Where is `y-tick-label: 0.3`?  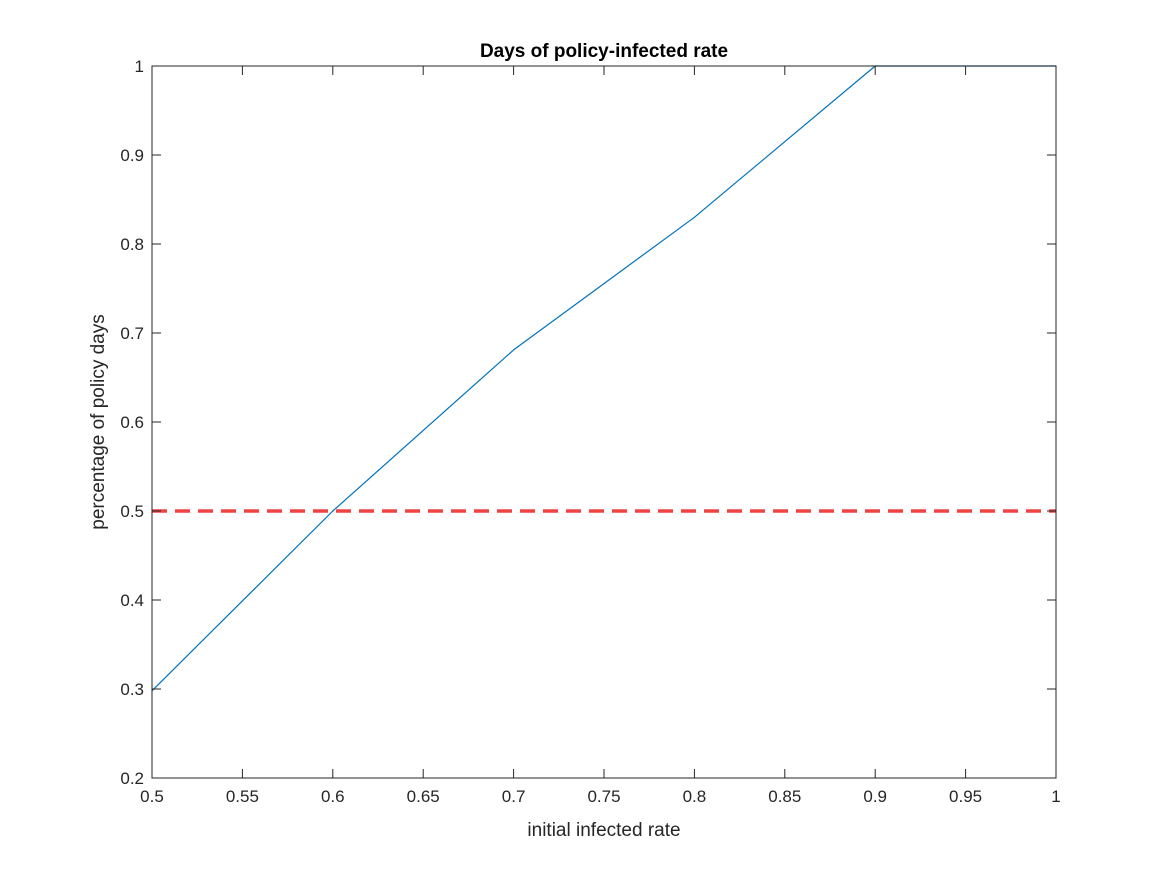 y-tick-label: 0.3 is located at coordinates (132, 689).